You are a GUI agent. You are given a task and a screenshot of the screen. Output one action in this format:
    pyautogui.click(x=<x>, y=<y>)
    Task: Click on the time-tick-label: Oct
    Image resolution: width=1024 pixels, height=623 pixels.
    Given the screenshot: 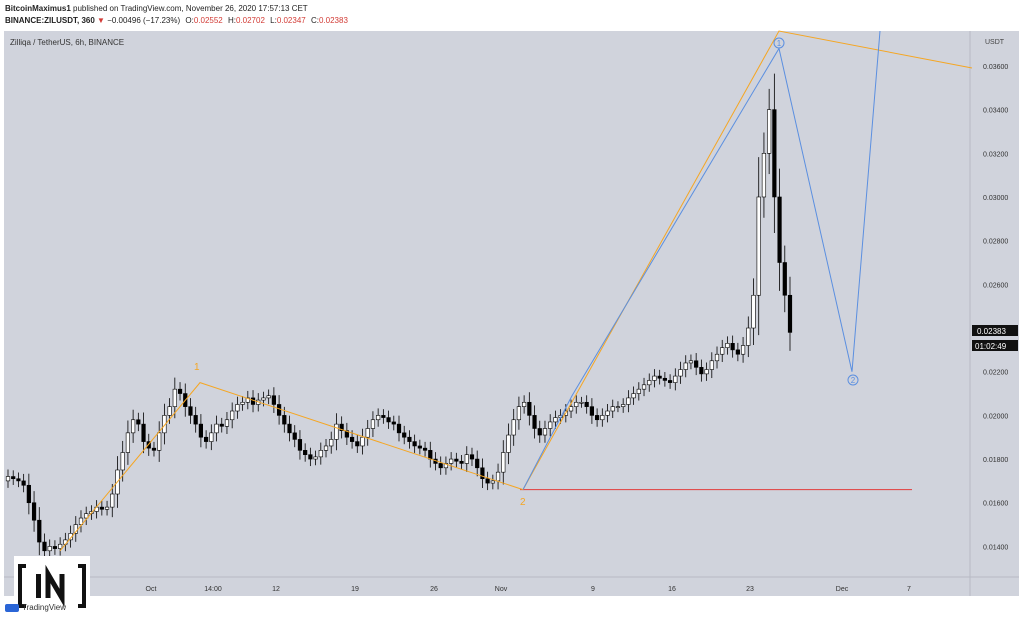 What is the action you would take?
    pyautogui.click(x=151, y=589)
    